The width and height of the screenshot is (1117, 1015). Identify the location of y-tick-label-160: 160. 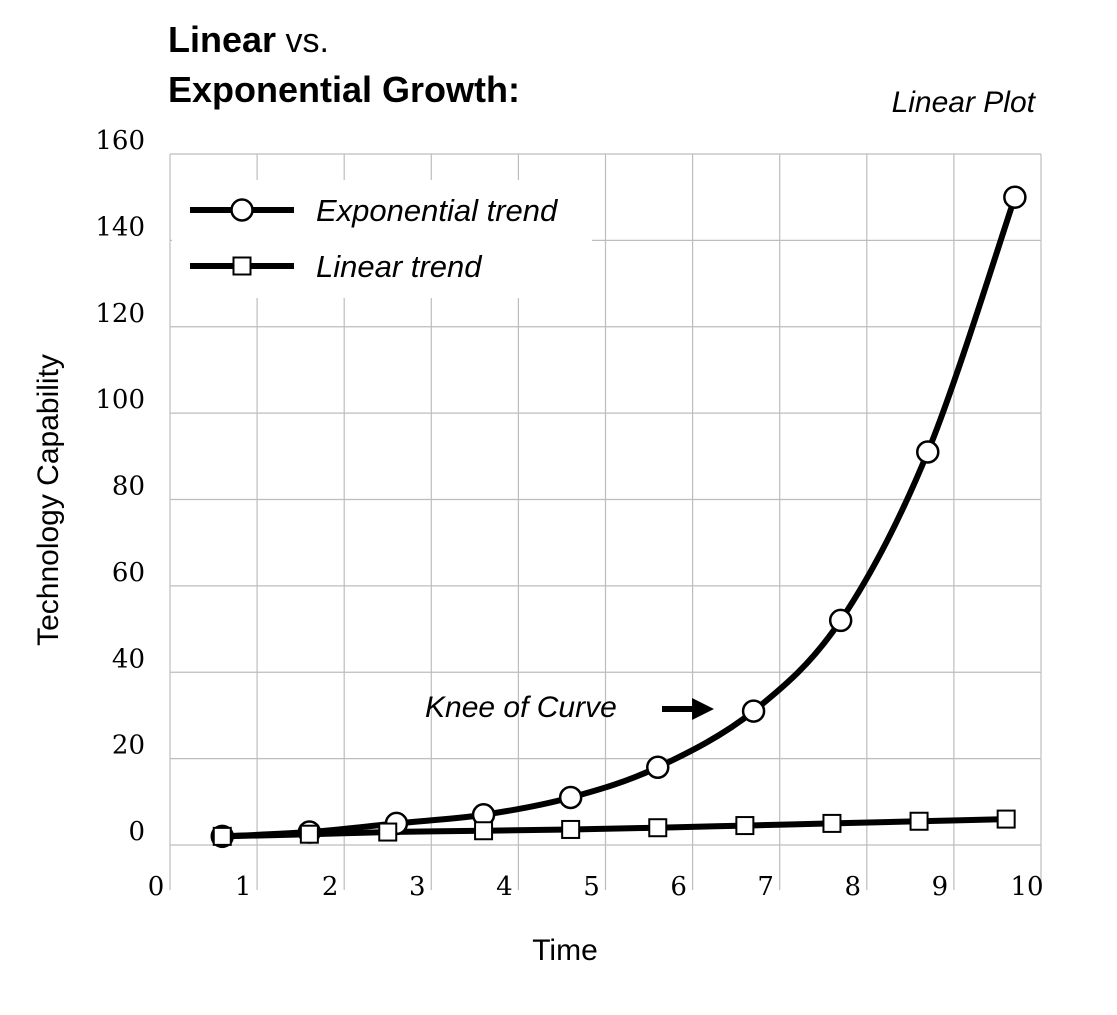
(120, 141).